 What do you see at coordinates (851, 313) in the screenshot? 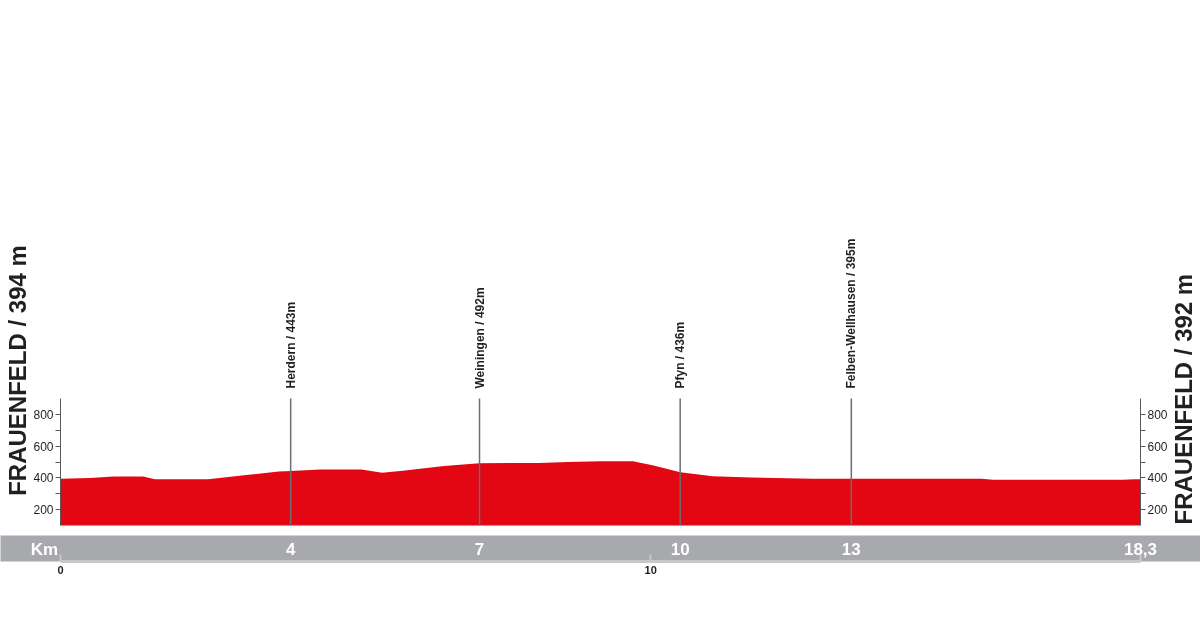
I see `ref-line-label: Felben-Wellhausen / 395m` at bounding box center [851, 313].